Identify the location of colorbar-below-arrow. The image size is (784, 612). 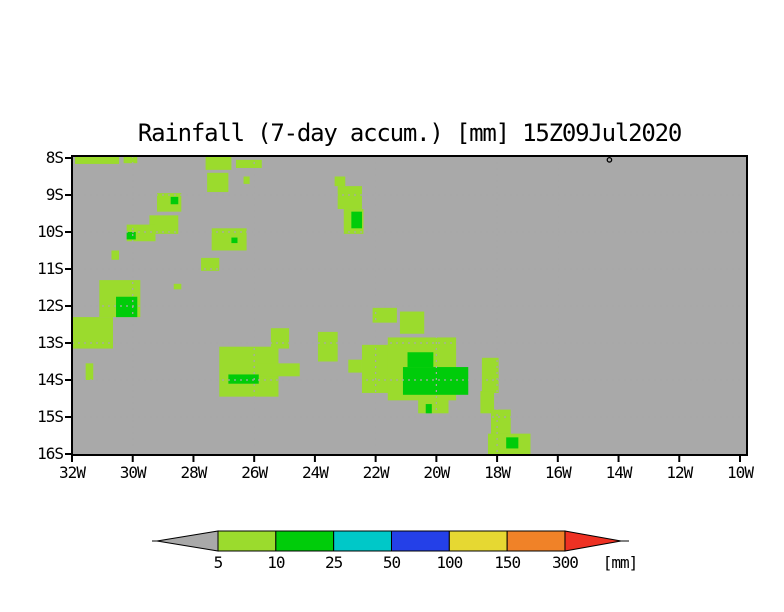
(187, 541).